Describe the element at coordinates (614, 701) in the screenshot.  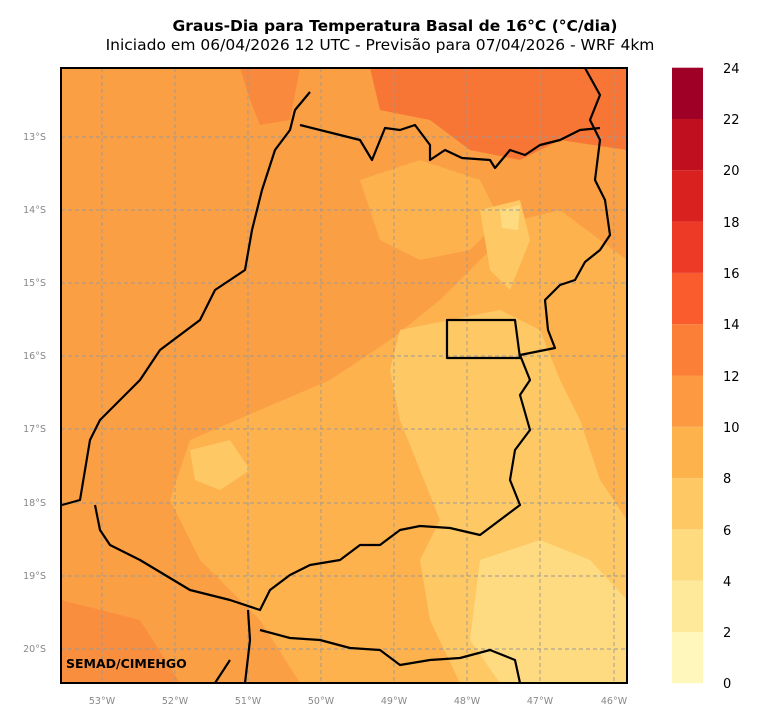
I see `lon-label: 46°W` at that location.